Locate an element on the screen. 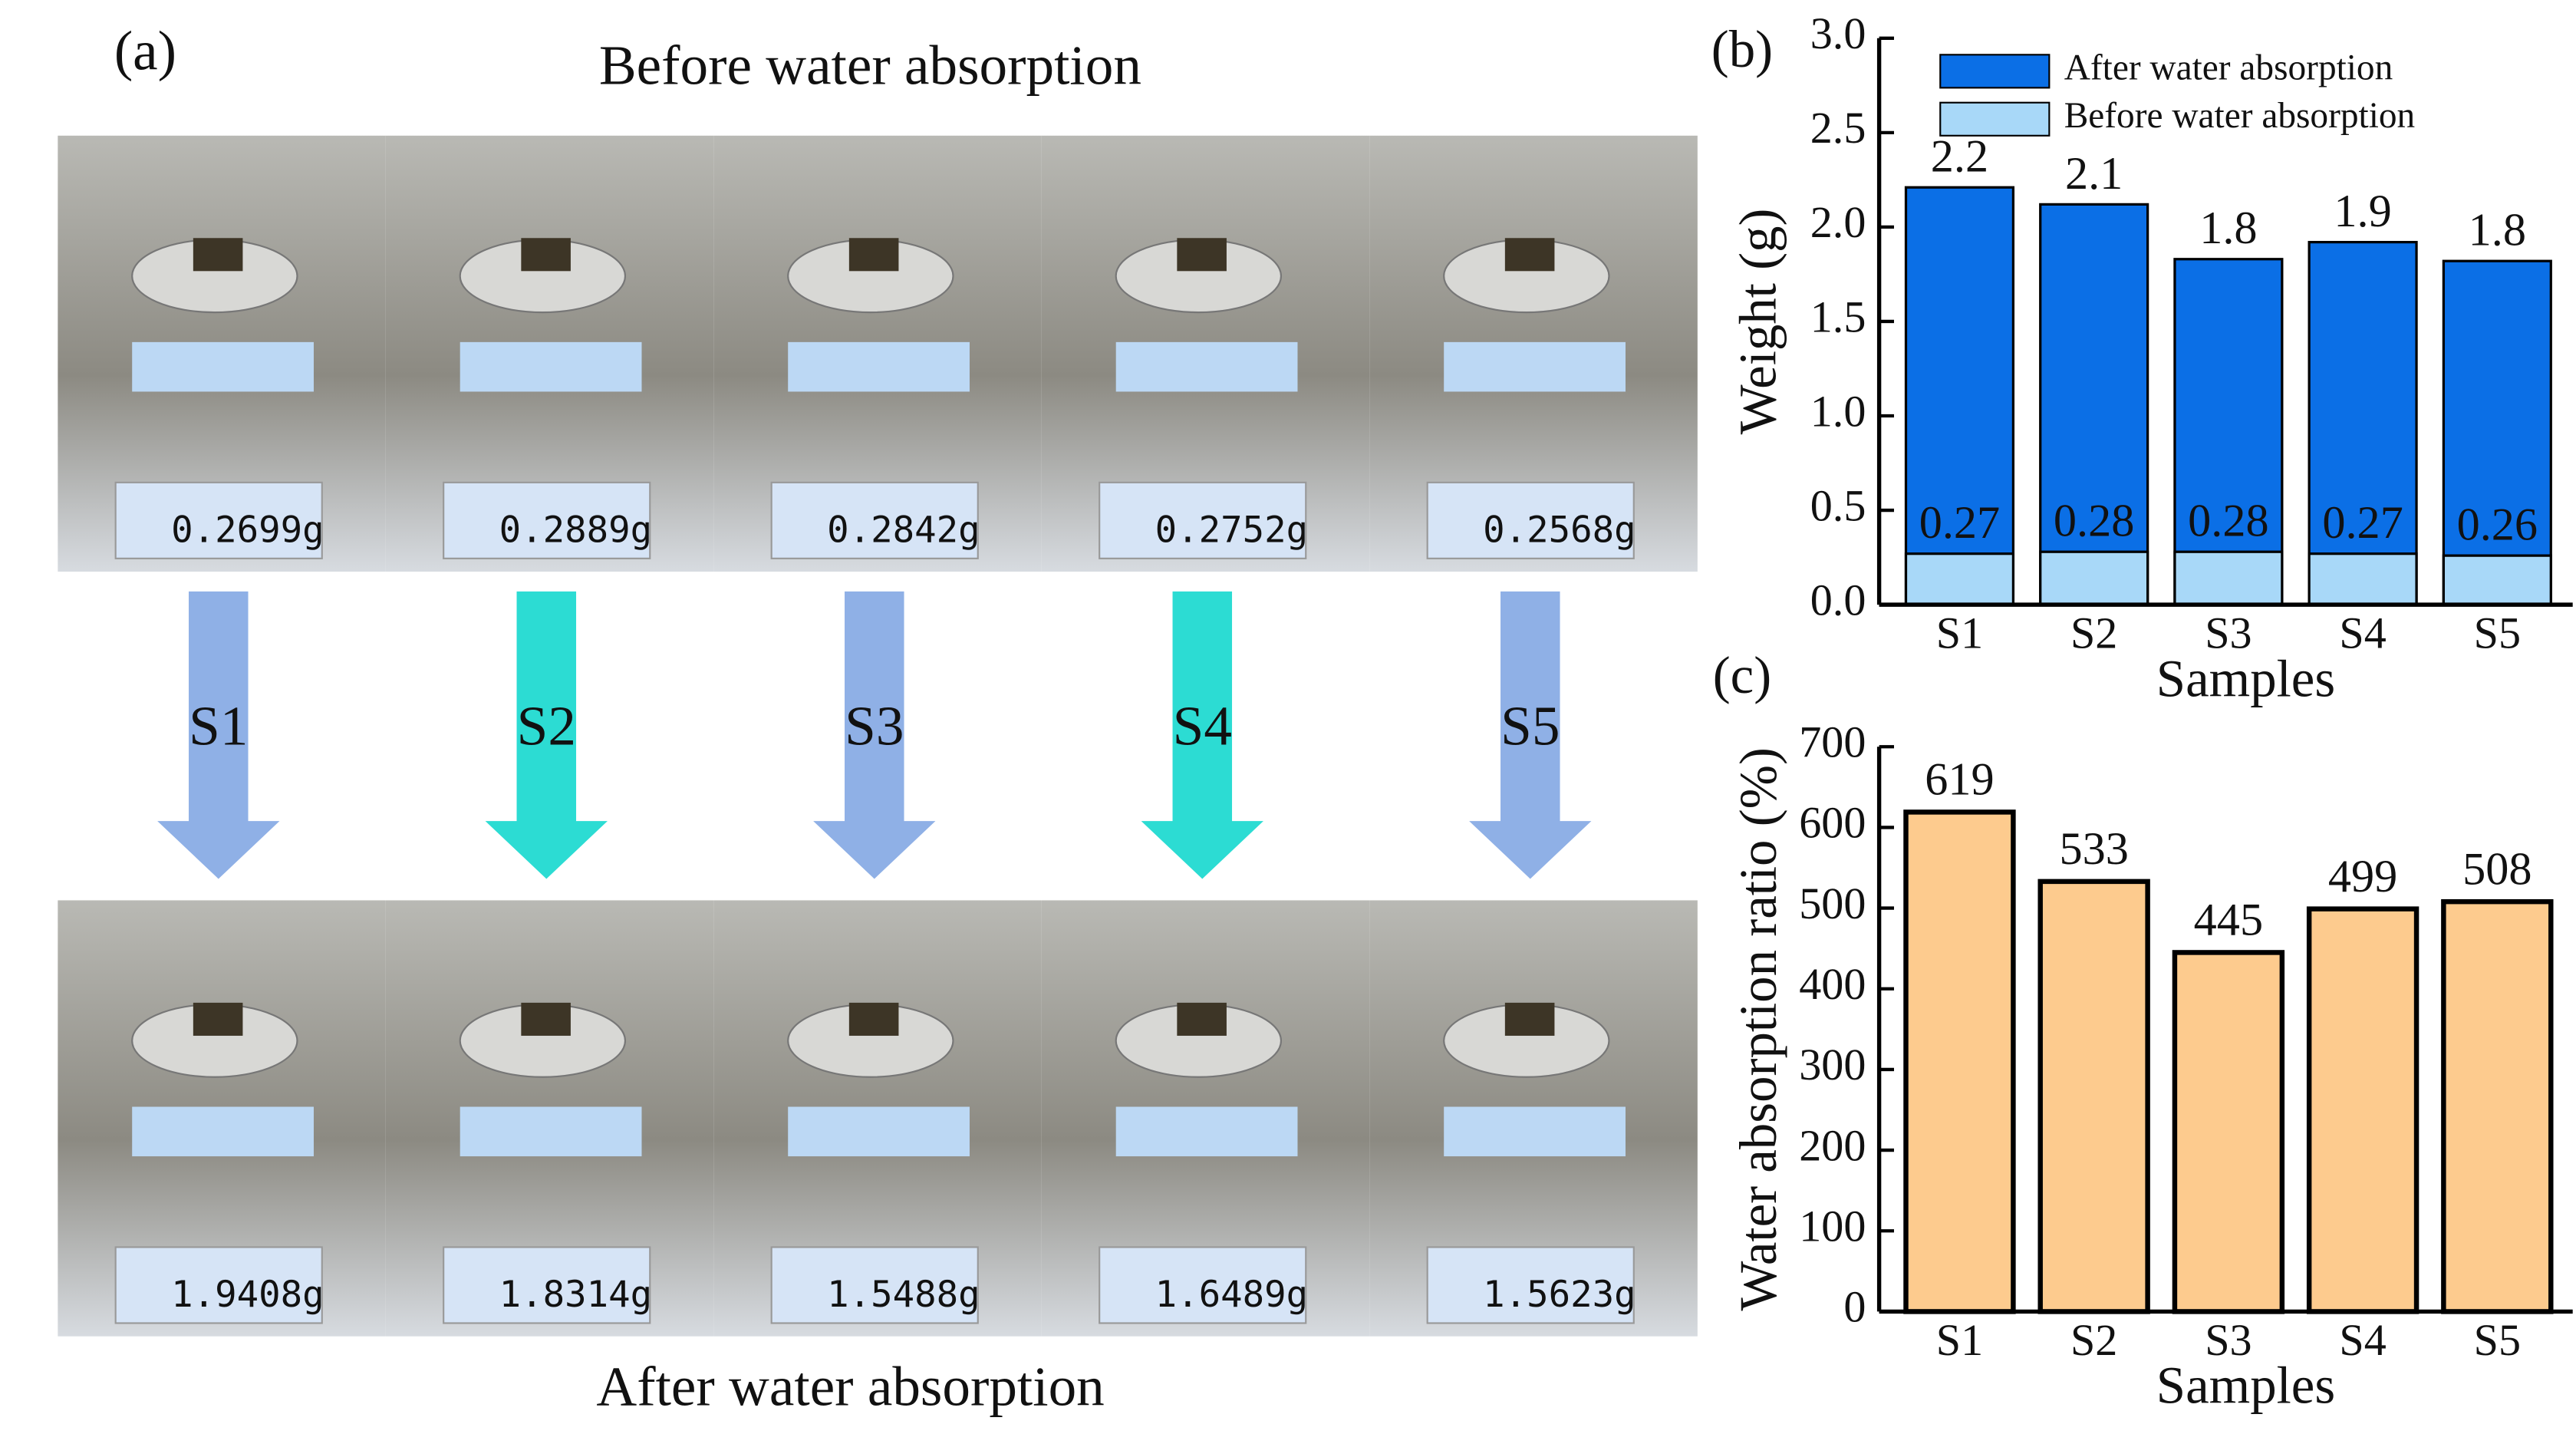 This screenshot has width=2576, height=1434. arrow-label: S1 is located at coordinates (218, 726).